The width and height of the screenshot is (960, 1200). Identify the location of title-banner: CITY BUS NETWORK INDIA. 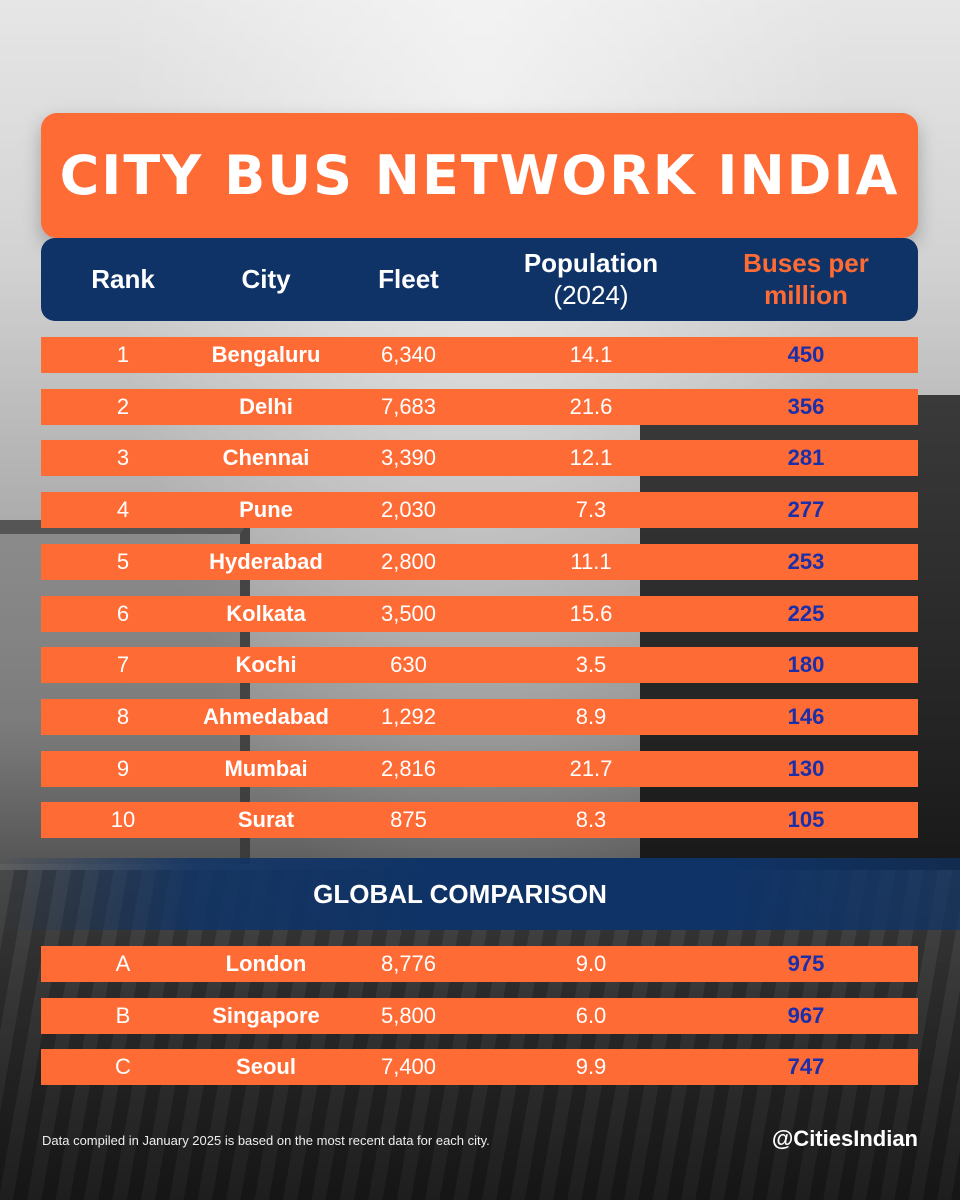
(479, 175).